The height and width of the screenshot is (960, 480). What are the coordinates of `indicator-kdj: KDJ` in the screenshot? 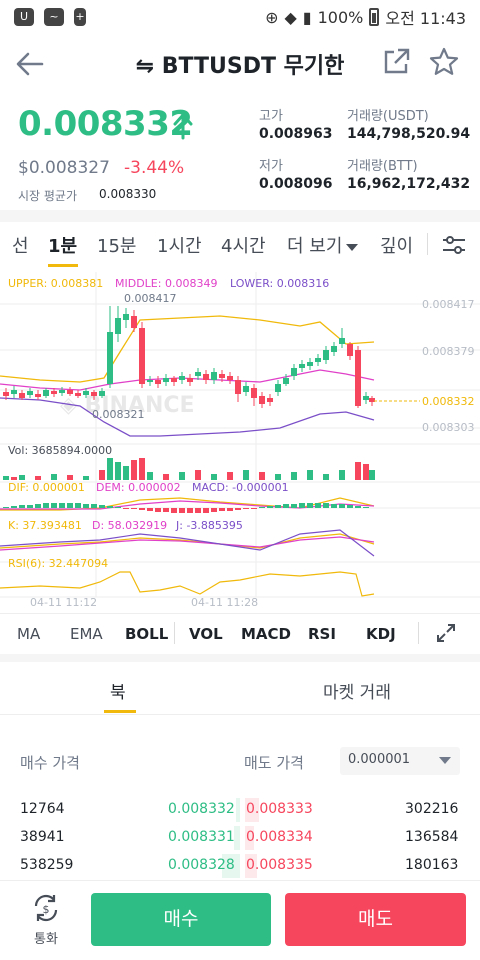 It's located at (381, 634).